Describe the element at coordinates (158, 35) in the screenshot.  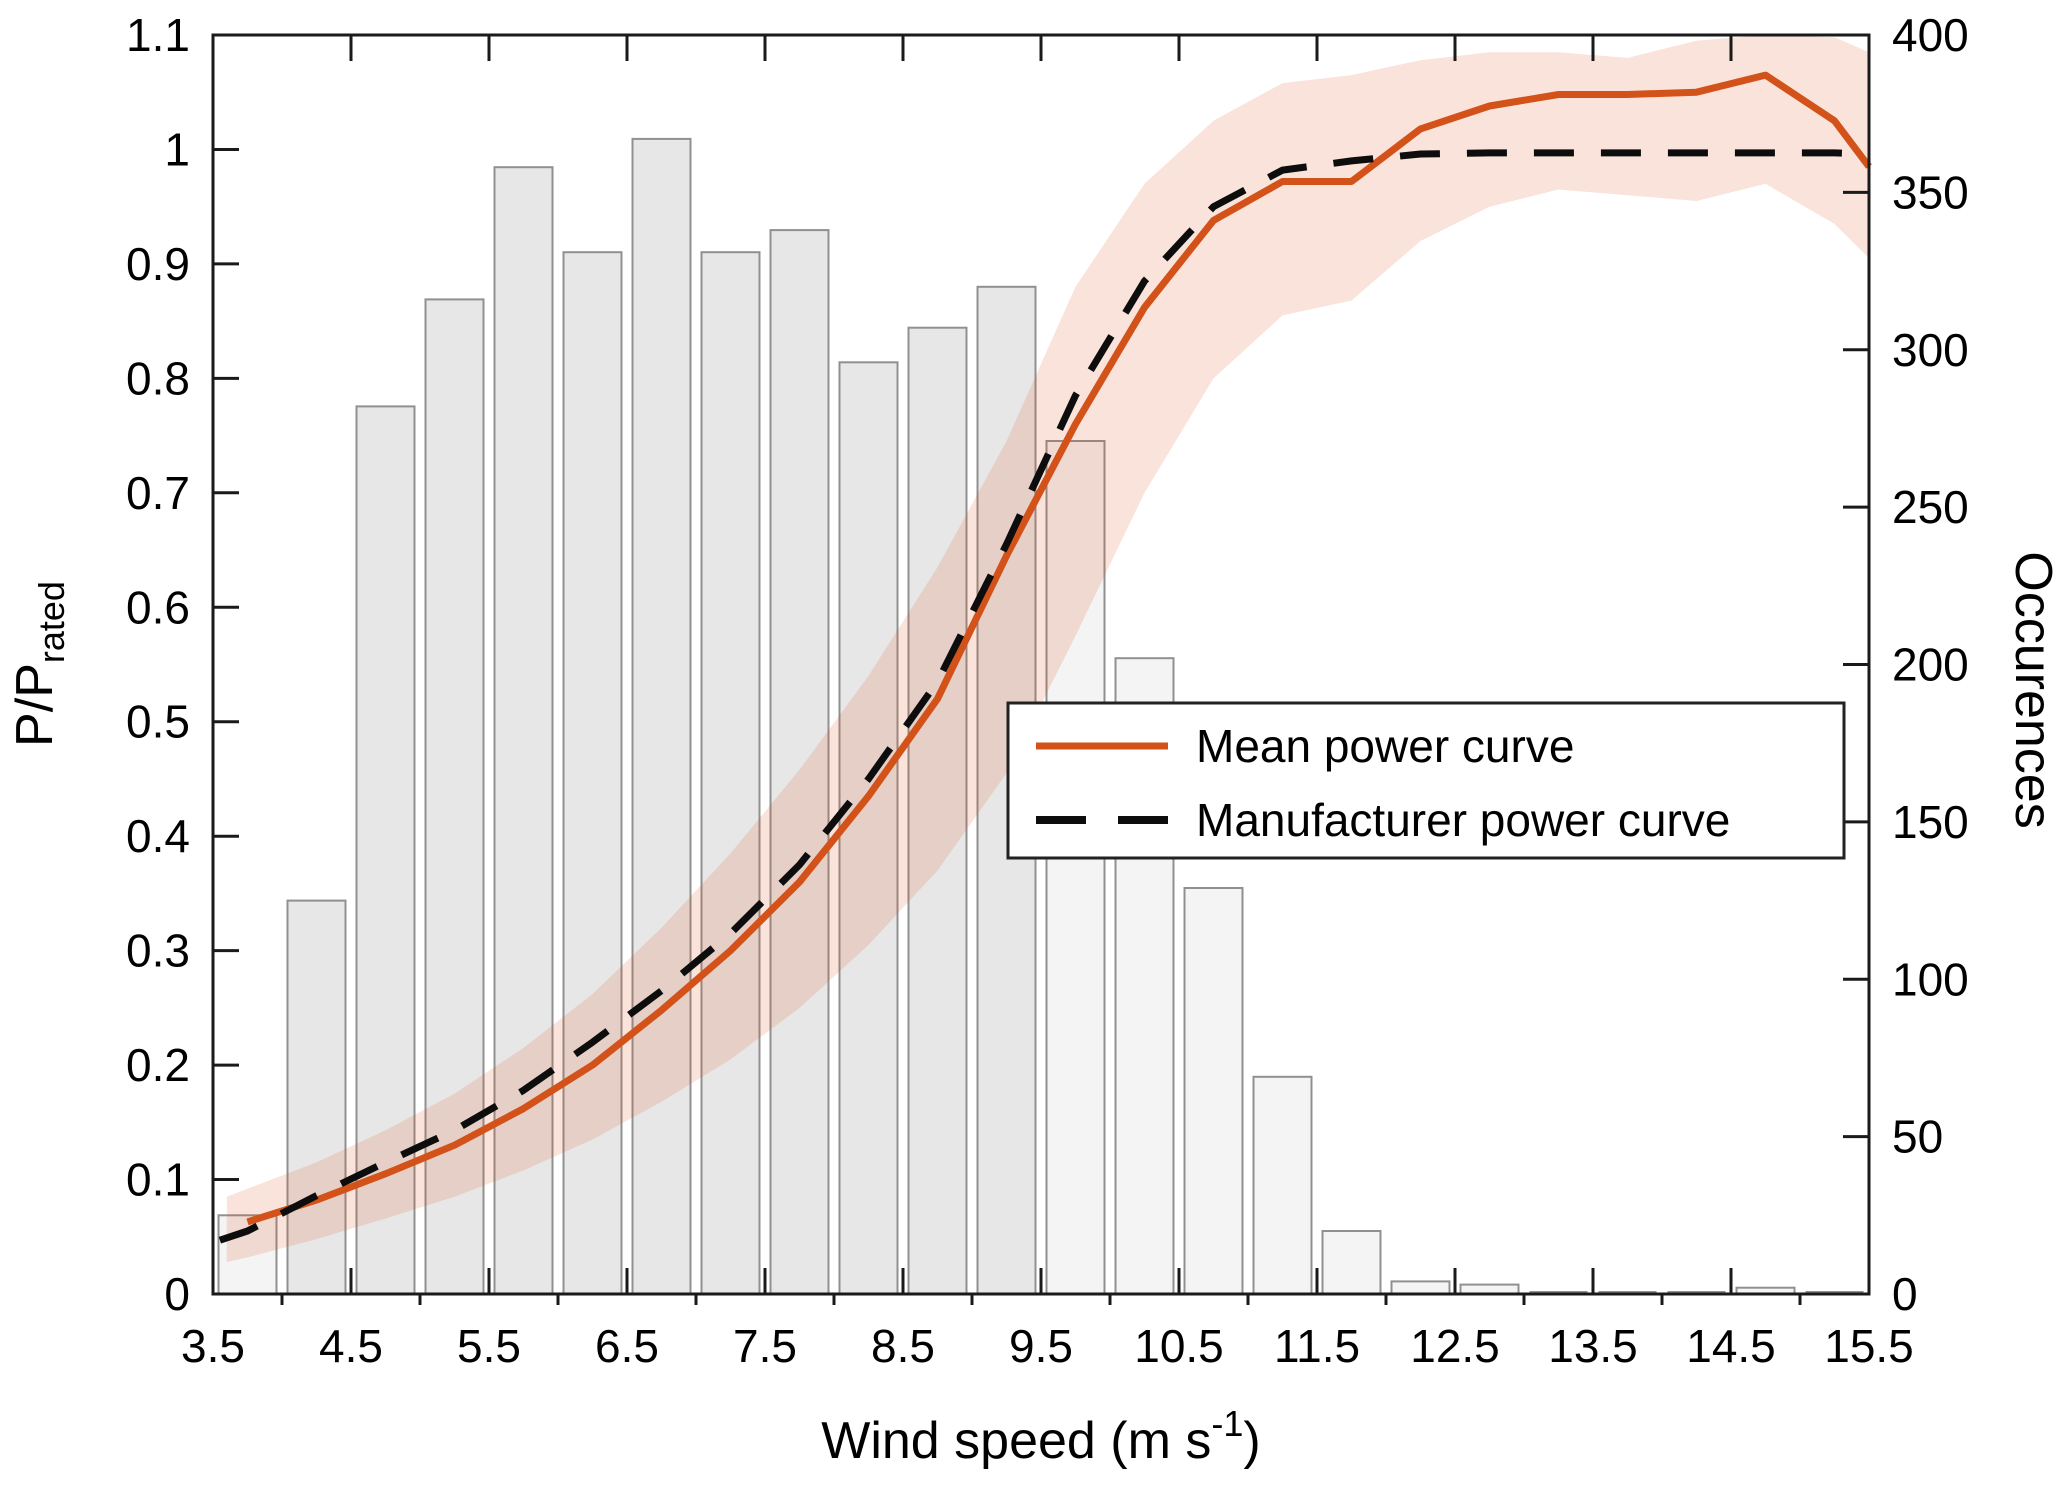
I see `y-left-tick-label: 1.1` at that location.